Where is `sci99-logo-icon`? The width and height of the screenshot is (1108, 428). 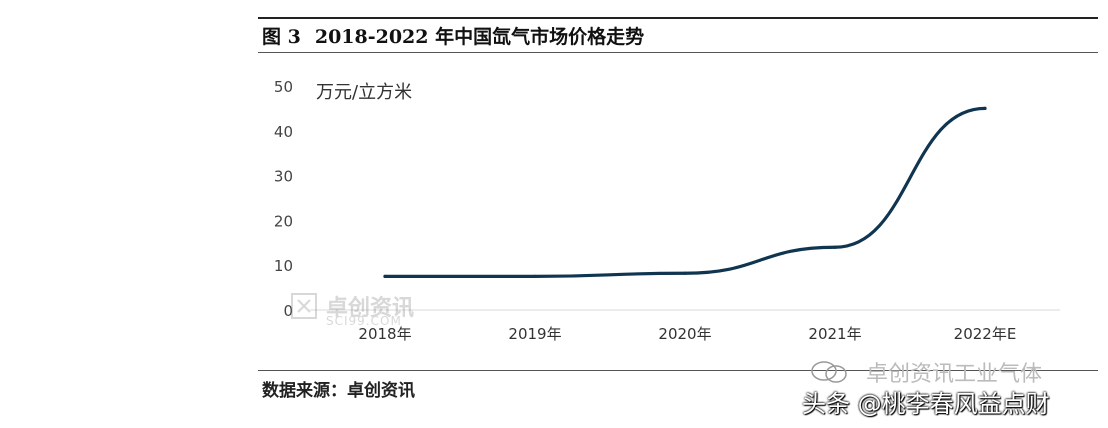 sci99-logo-icon is located at coordinates (304, 306).